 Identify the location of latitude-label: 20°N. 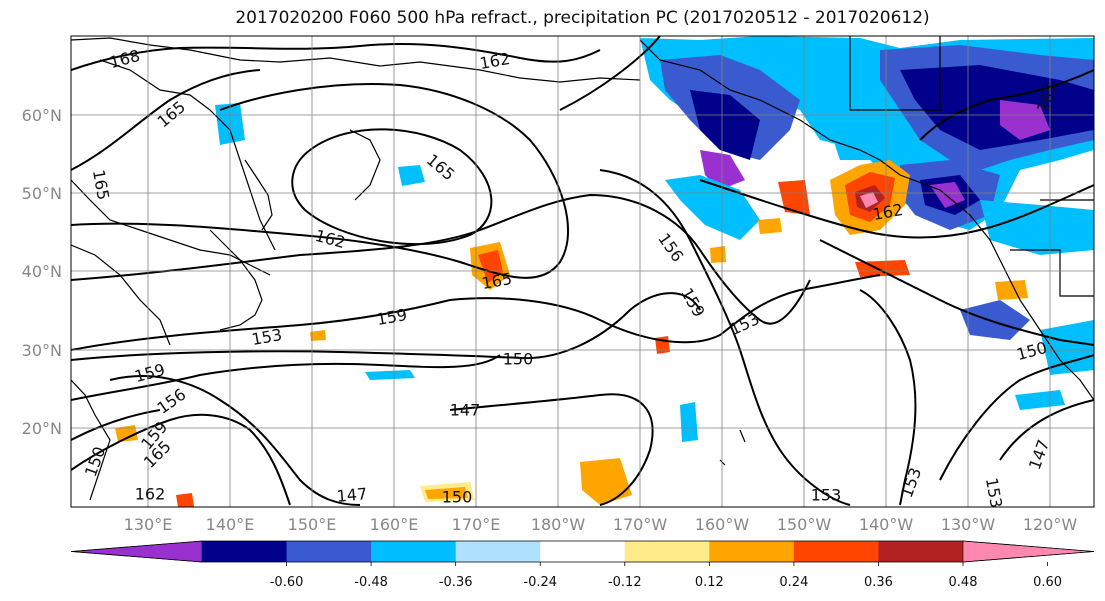
(42, 428).